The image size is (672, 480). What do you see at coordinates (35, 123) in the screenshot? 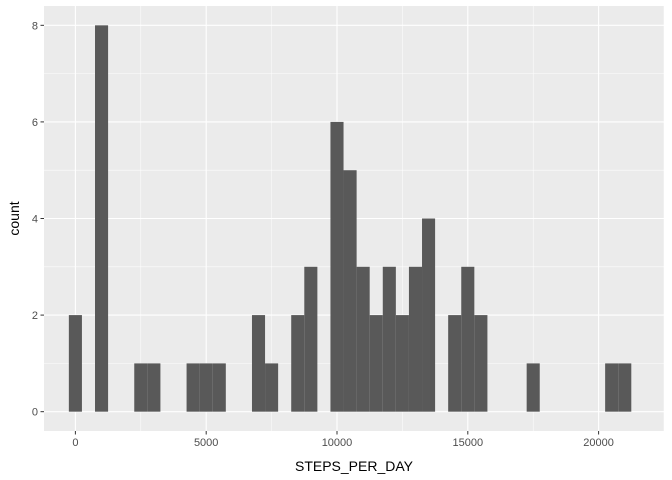
I see `y-tick-label: 6` at bounding box center [35, 123].